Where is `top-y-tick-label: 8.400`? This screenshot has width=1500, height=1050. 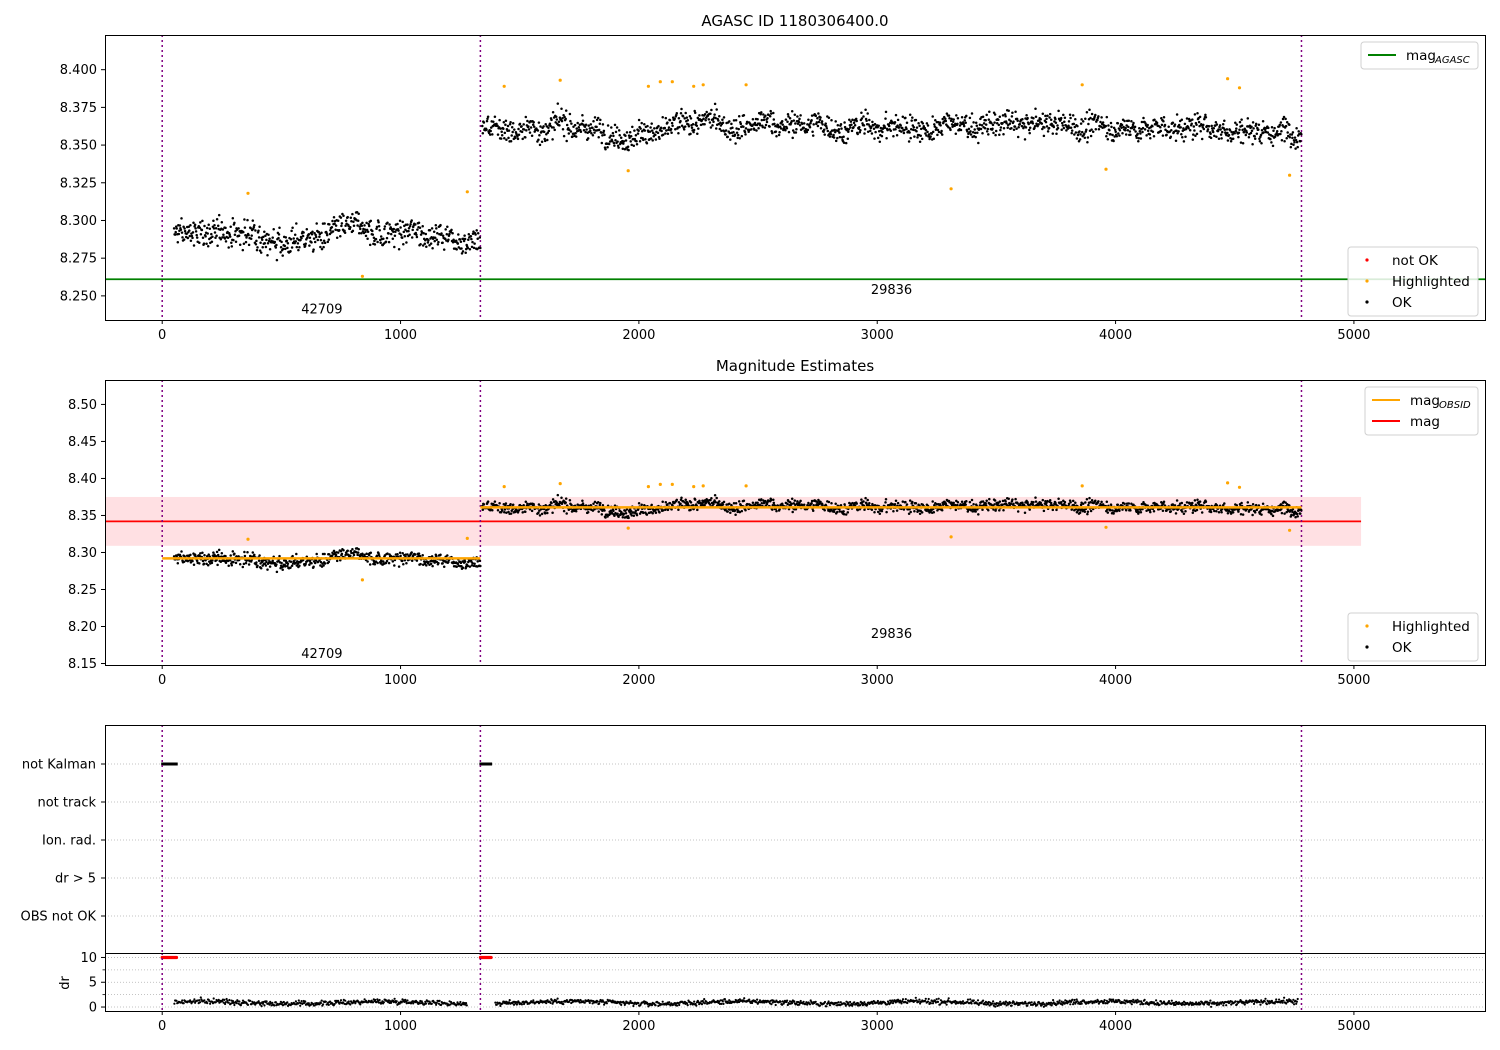
top-y-tick-label: 8.400 is located at coordinates (78, 70).